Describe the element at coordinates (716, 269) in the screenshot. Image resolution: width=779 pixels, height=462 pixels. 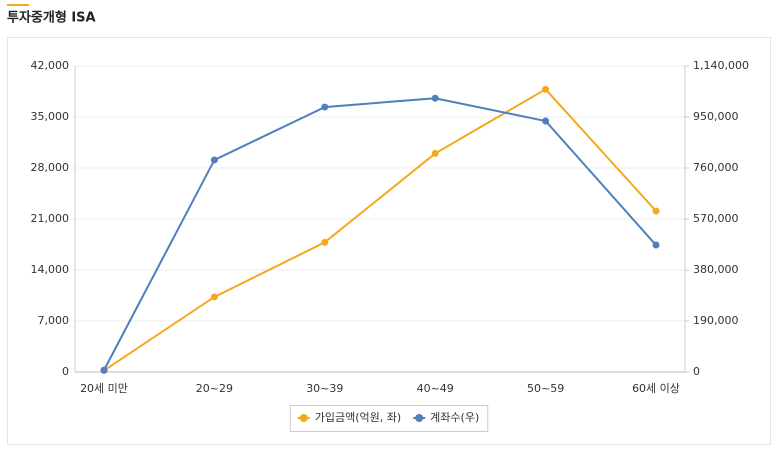
I see `y2-tick-label: 380,000` at that location.